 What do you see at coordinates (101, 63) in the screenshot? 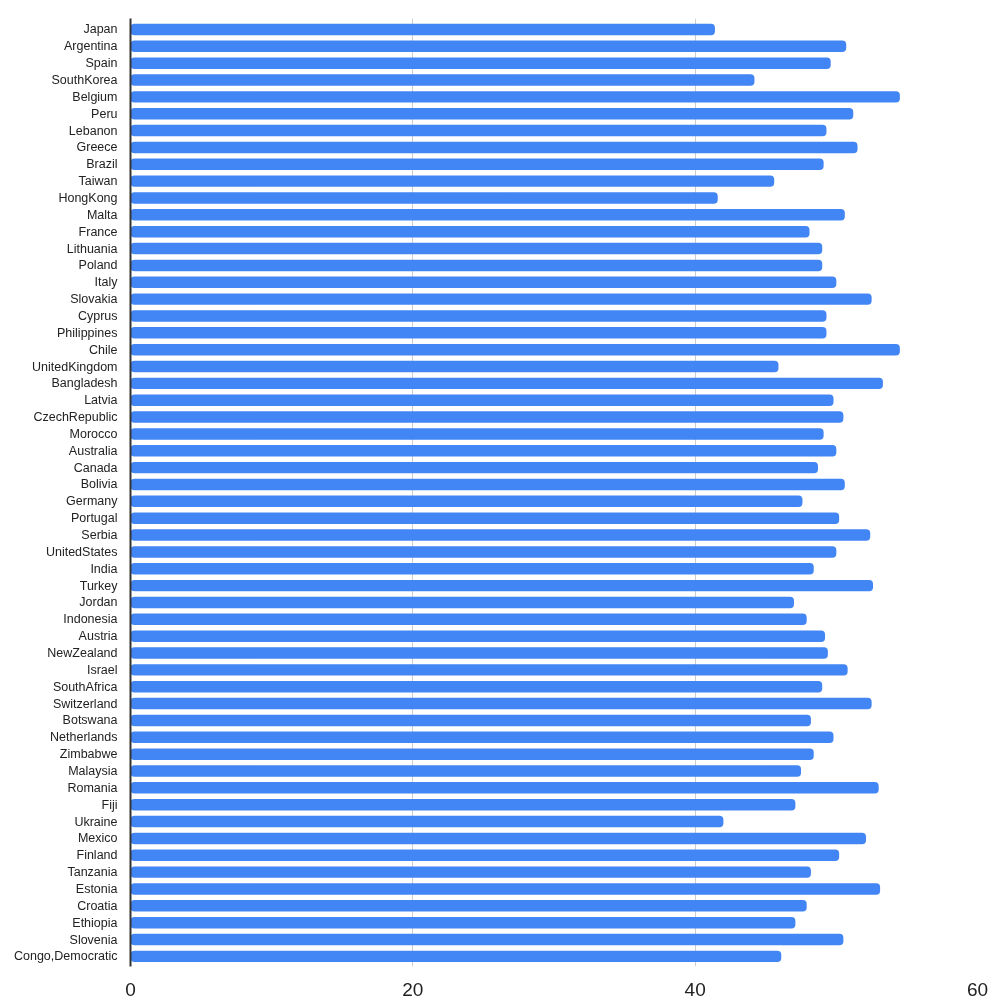
I see `y-tick-label: Spain` at bounding box center [101, 63].